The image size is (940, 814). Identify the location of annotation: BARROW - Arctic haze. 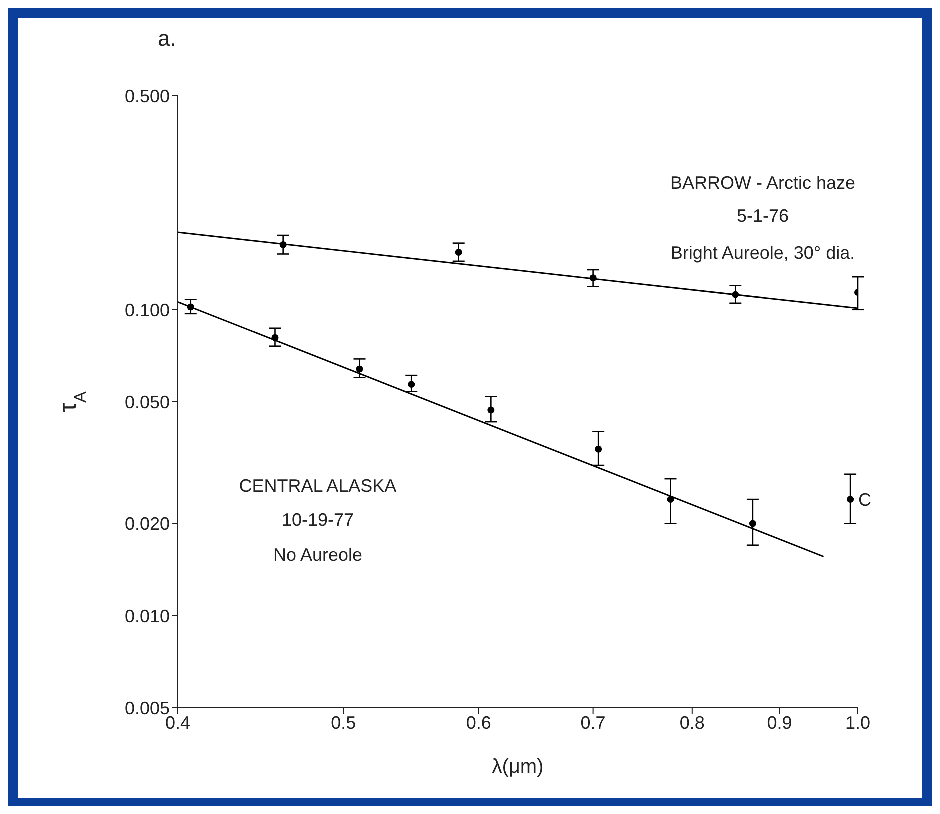
(763, 183).